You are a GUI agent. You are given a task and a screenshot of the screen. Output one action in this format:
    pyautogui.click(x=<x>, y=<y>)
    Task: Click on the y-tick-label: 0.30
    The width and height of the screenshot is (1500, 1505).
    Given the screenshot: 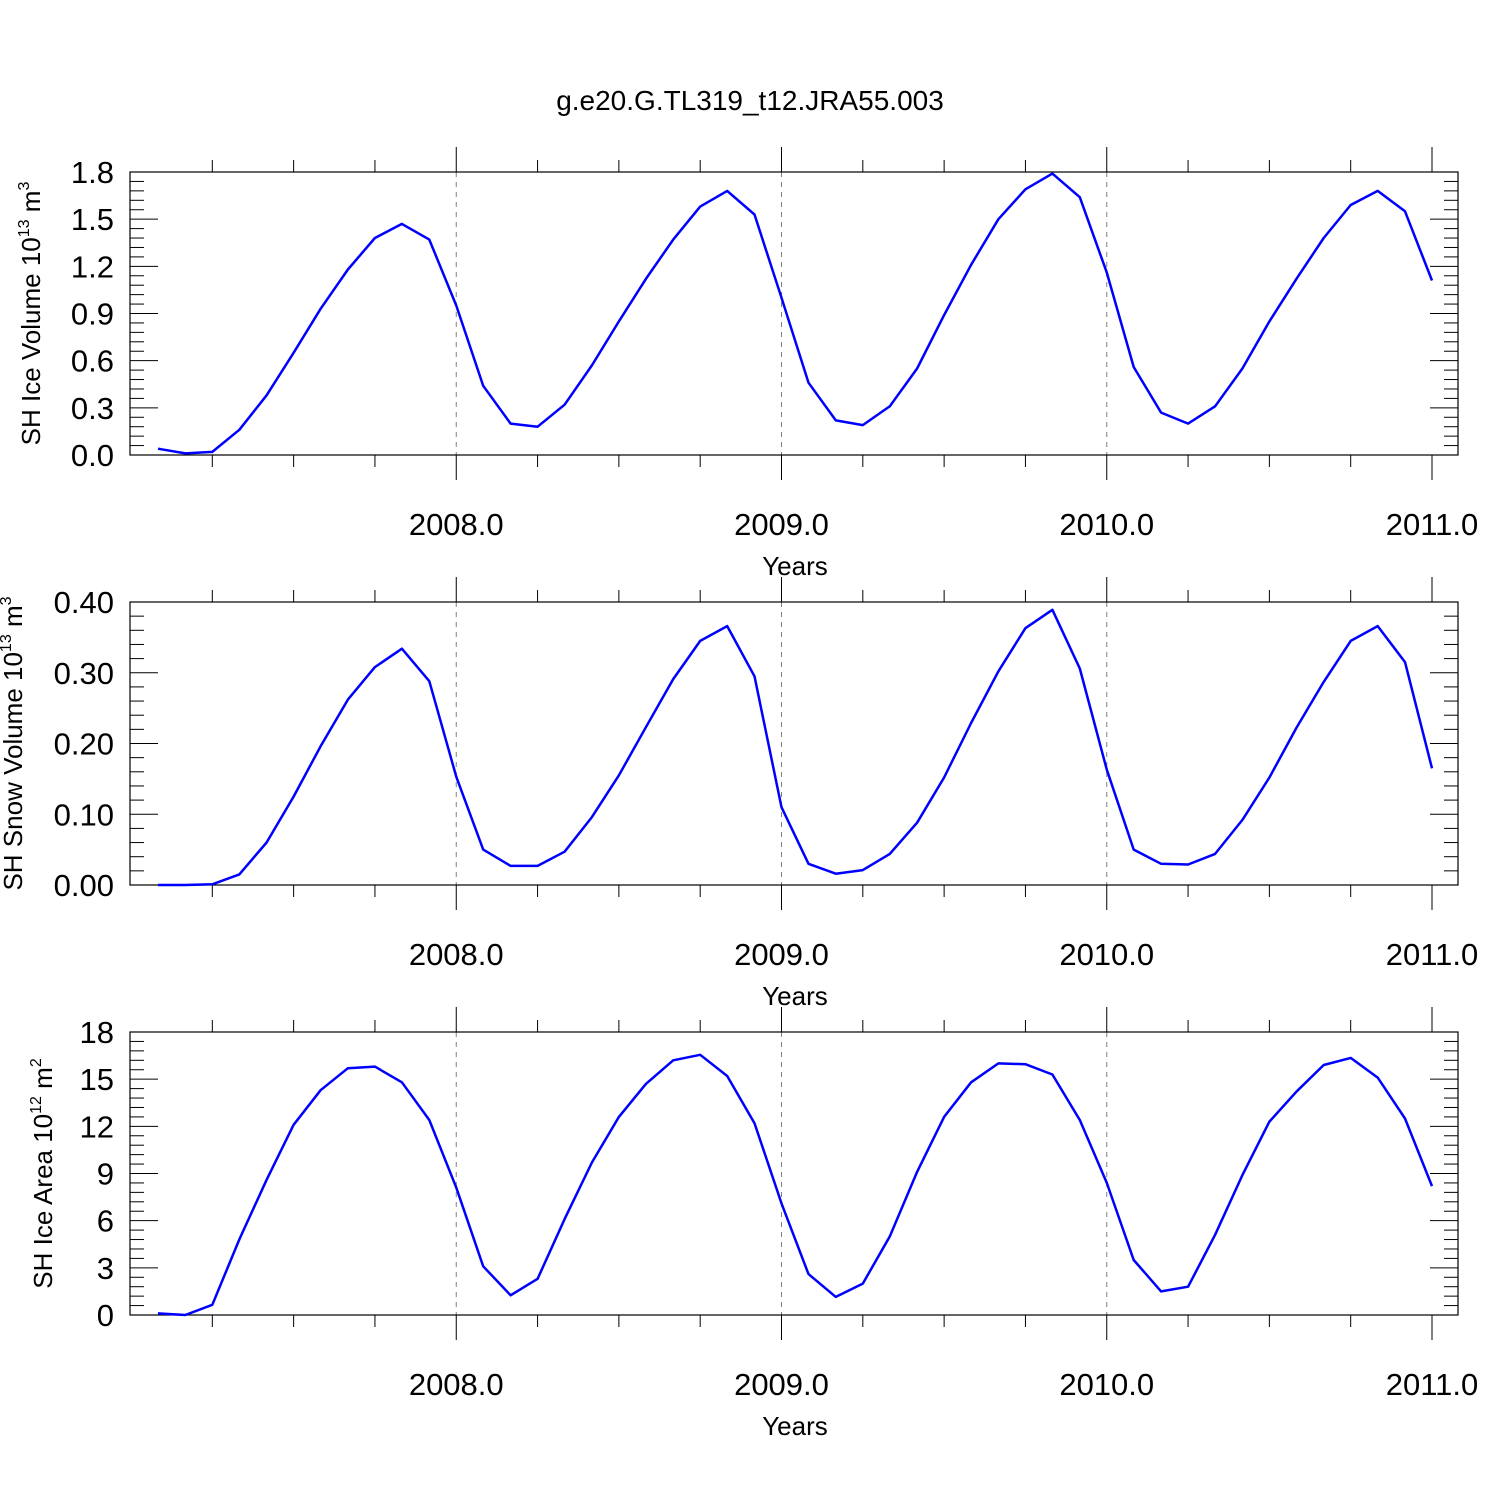 What is the action you would take?
    pyautogui.click(x=84, y=673)
    